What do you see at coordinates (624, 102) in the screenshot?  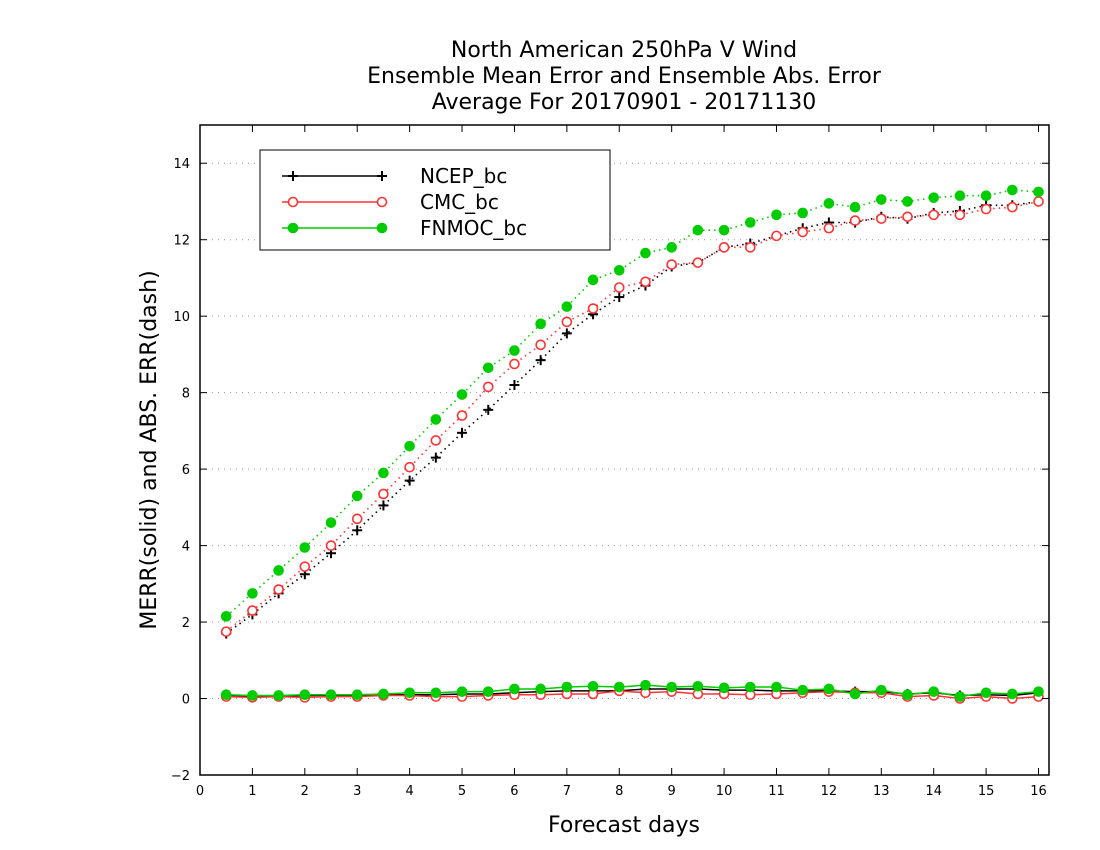 I see `chart-title-line-3: Average For 20170901 - 20171130` at bounding box center [624, 102].